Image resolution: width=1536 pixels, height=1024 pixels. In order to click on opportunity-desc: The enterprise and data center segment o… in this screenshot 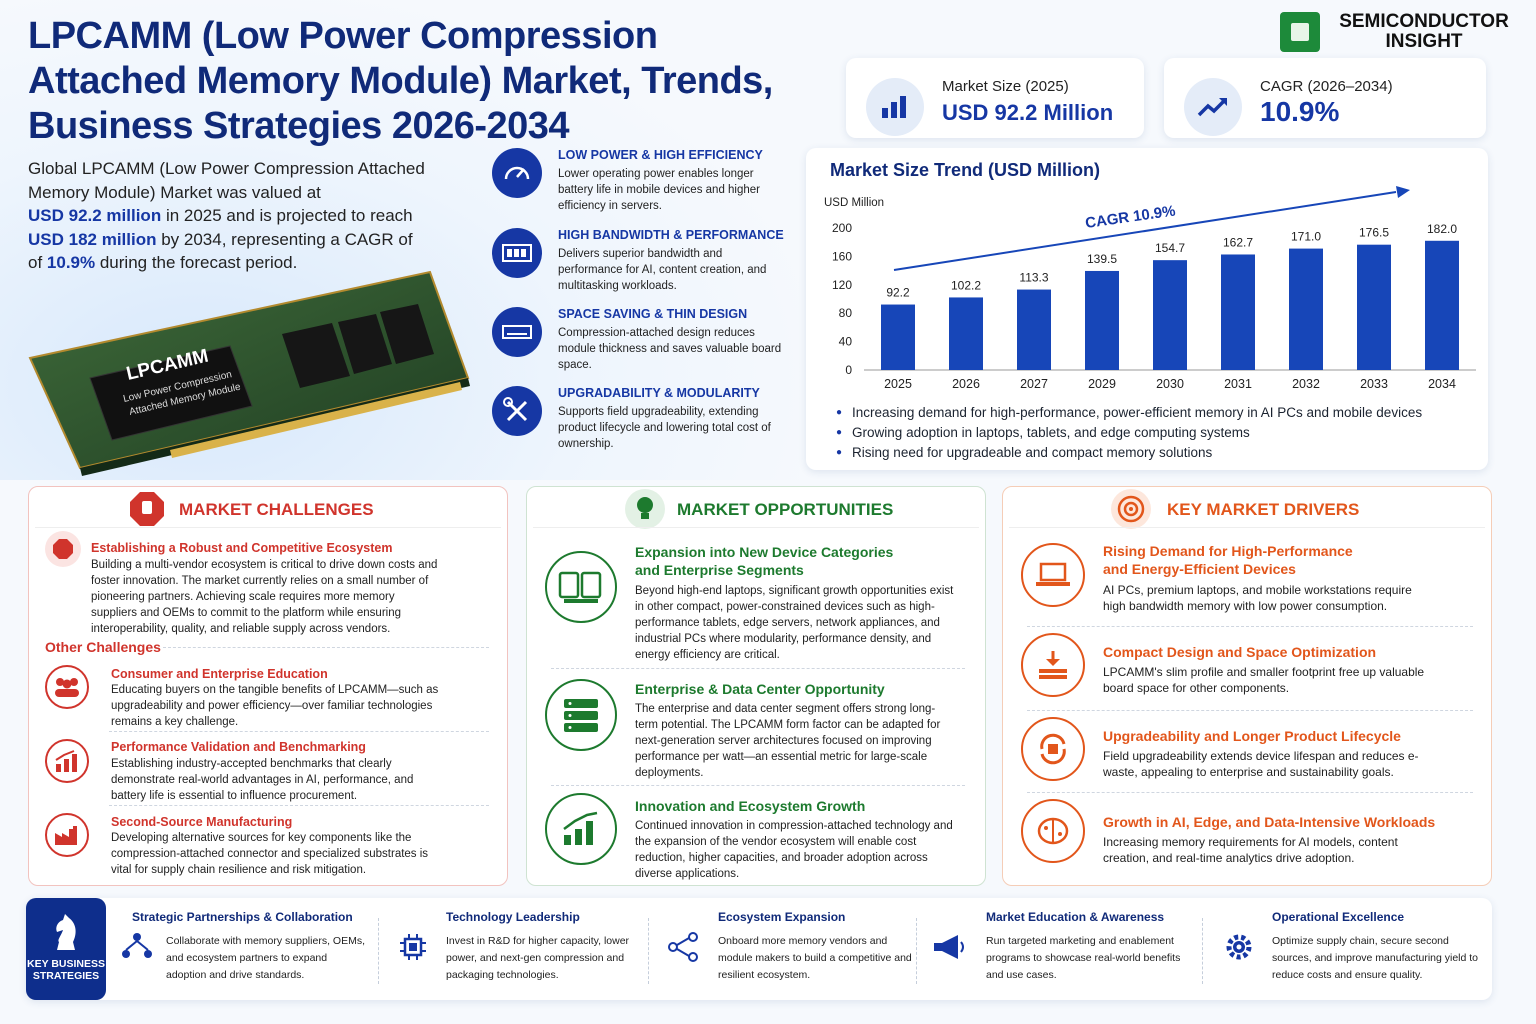, I will do `click(788, 741)`.